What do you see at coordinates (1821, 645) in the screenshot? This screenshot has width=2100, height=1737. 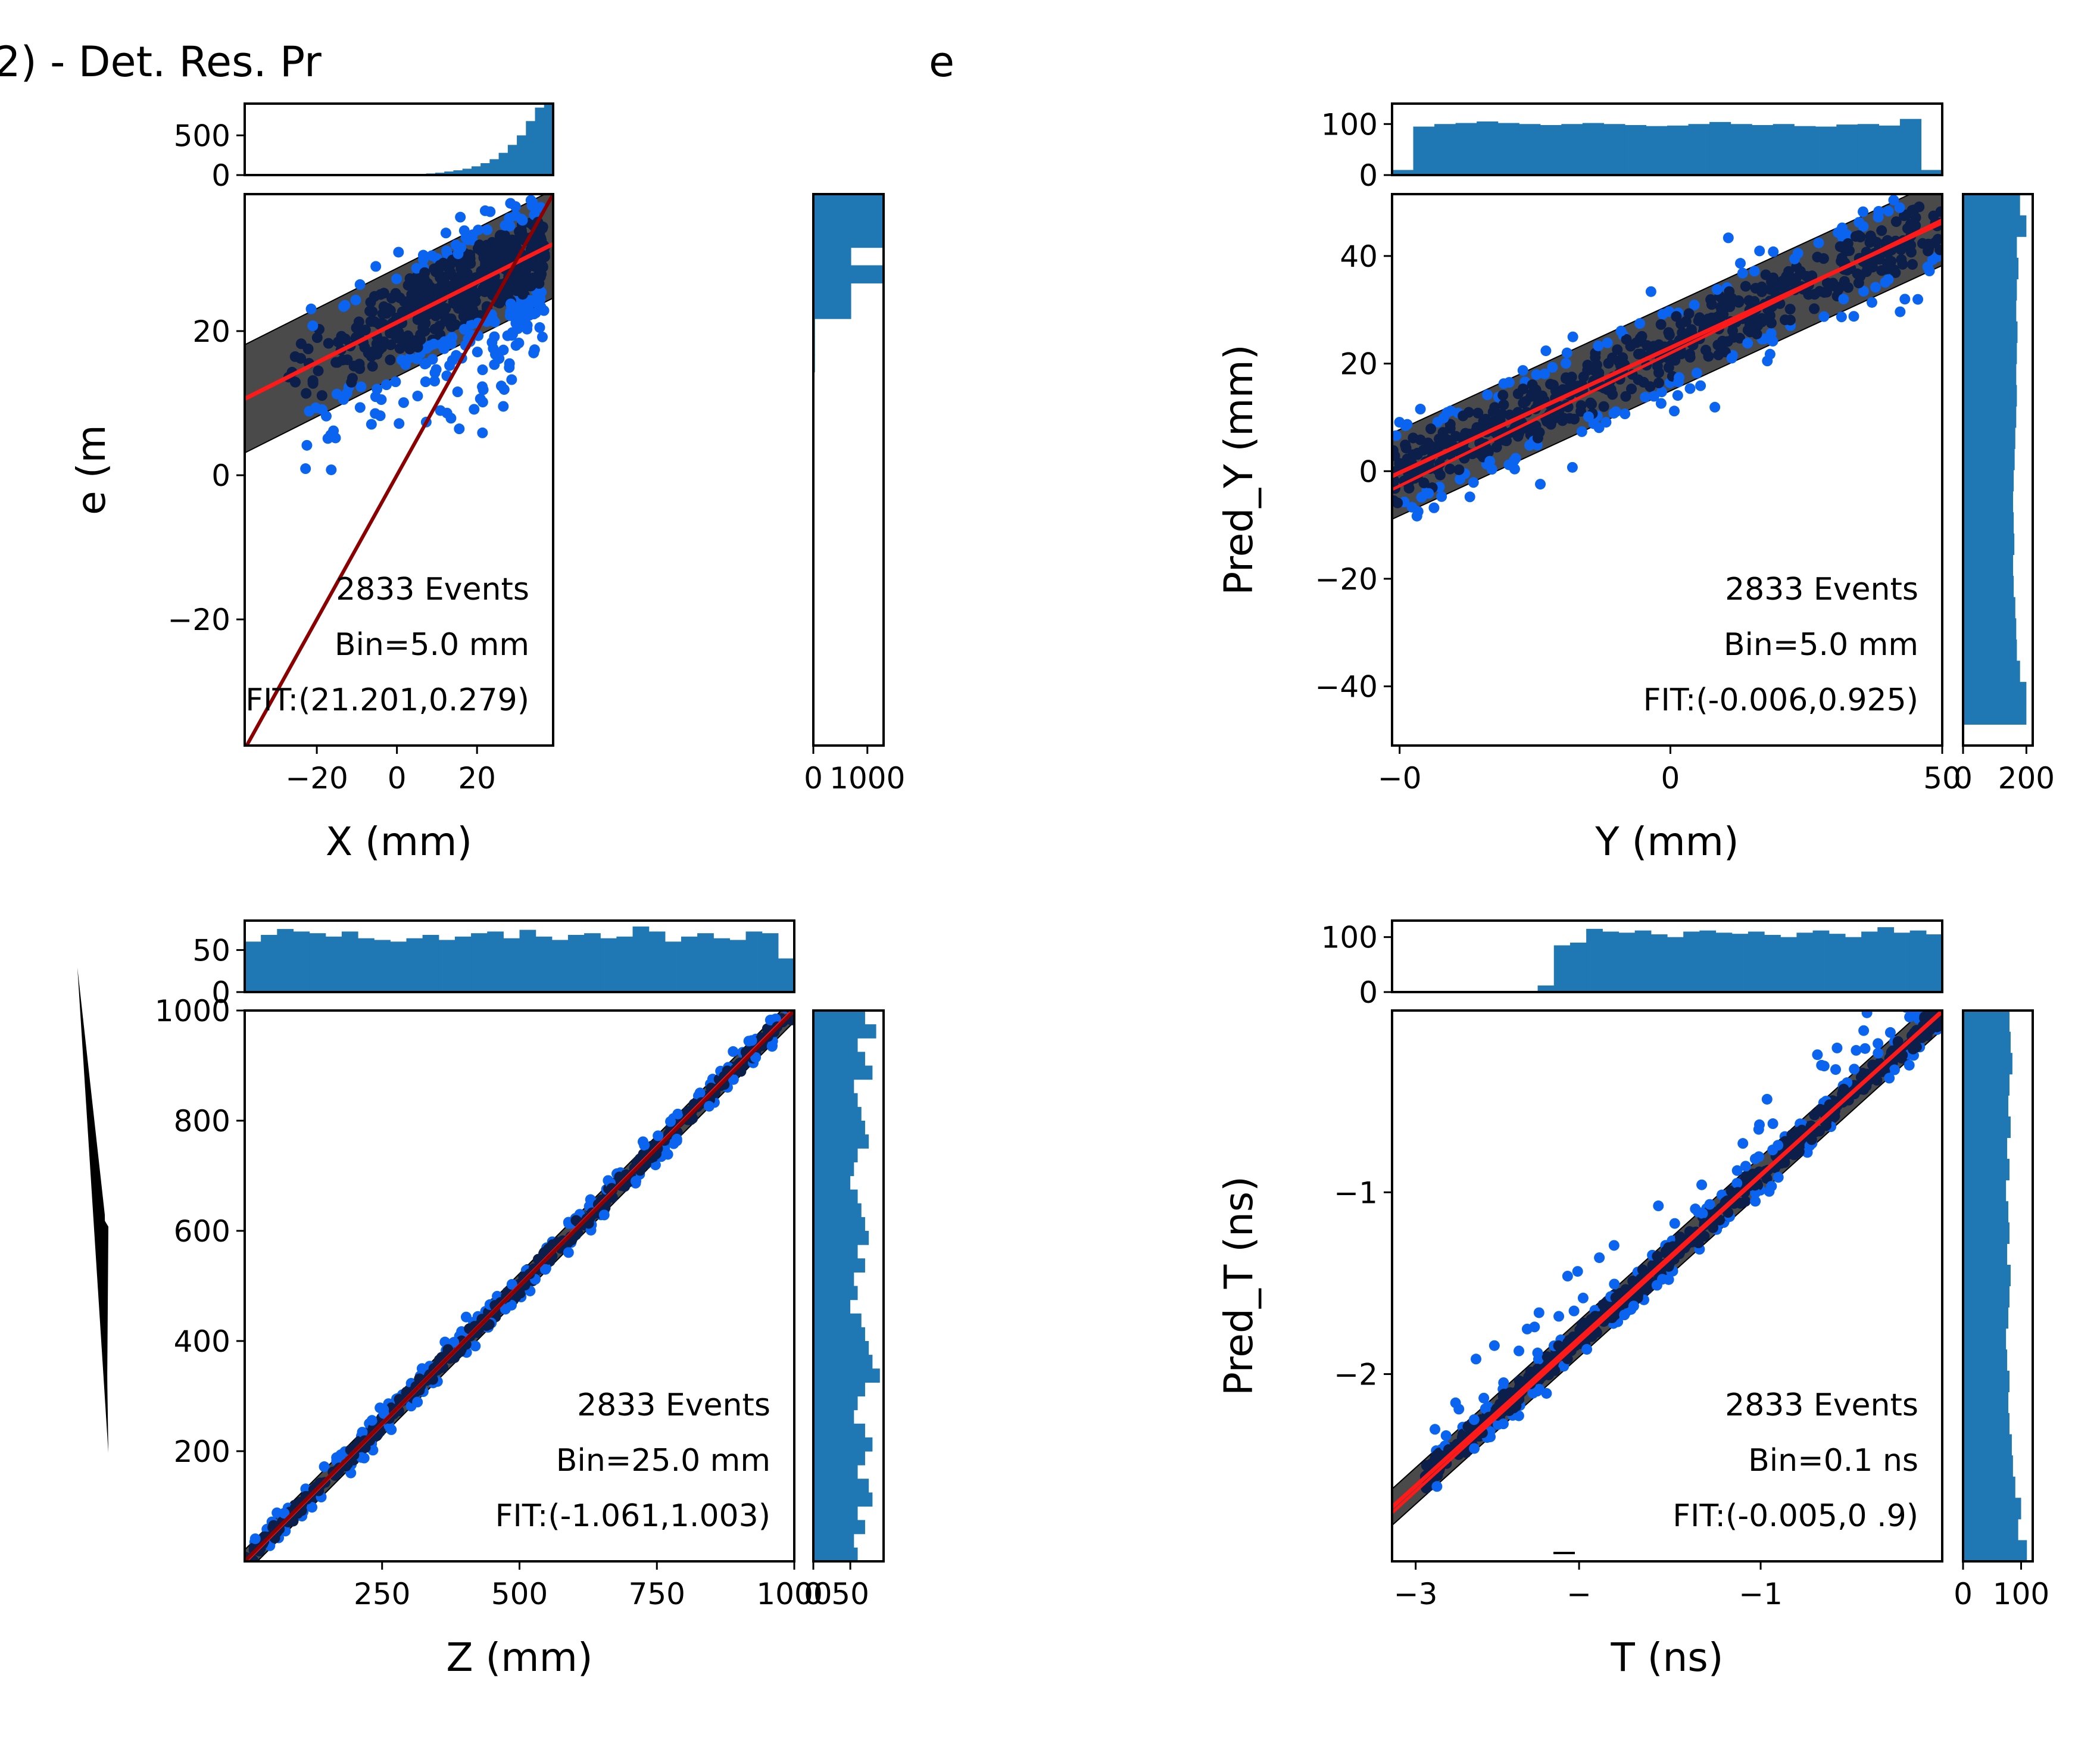 I see `annotation-text: Bin=5.0 mm` at bounding box center [1821, 645].